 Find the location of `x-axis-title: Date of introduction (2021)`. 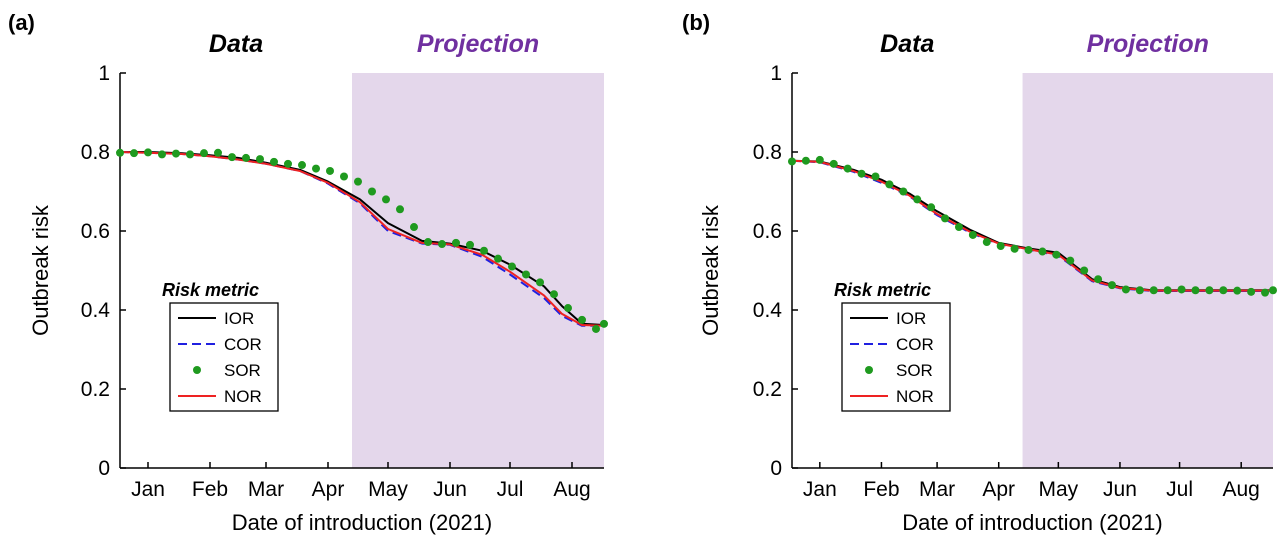

x-axis-title: Date of introduction (2021) is located at coordinates (362, 522).